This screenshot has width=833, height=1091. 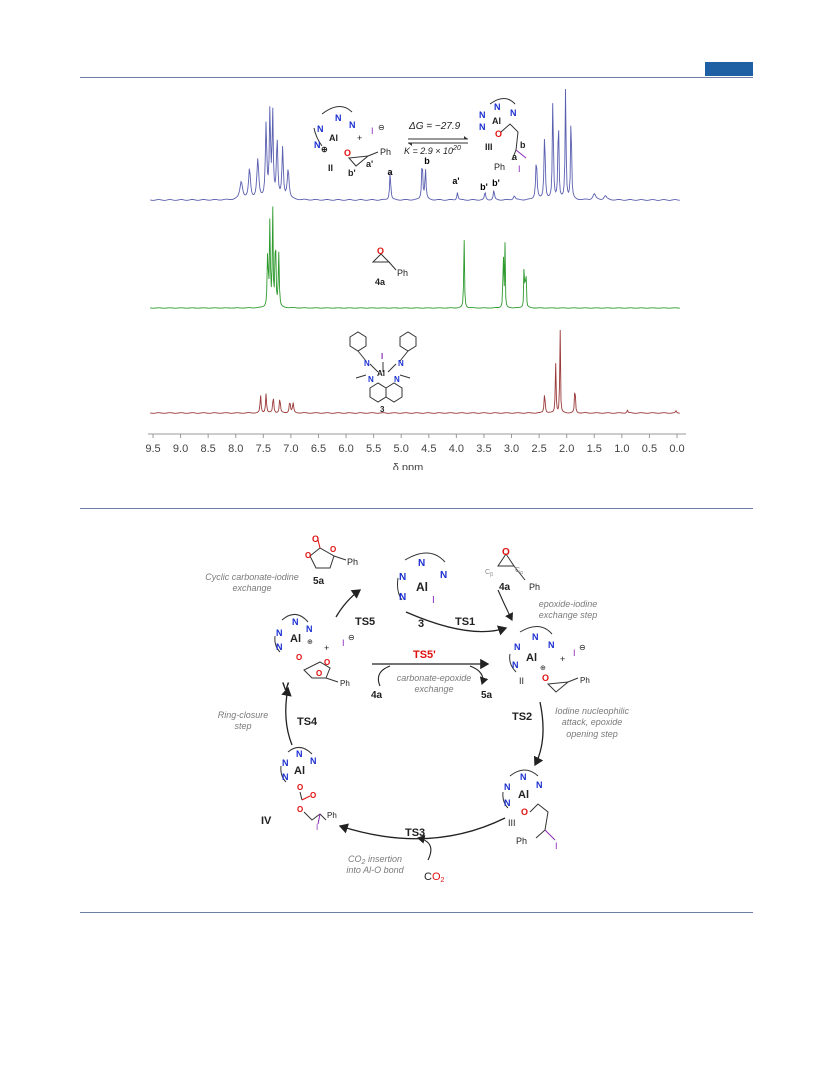 I want to click on species-V-label: V, so click(x=286, y=687).